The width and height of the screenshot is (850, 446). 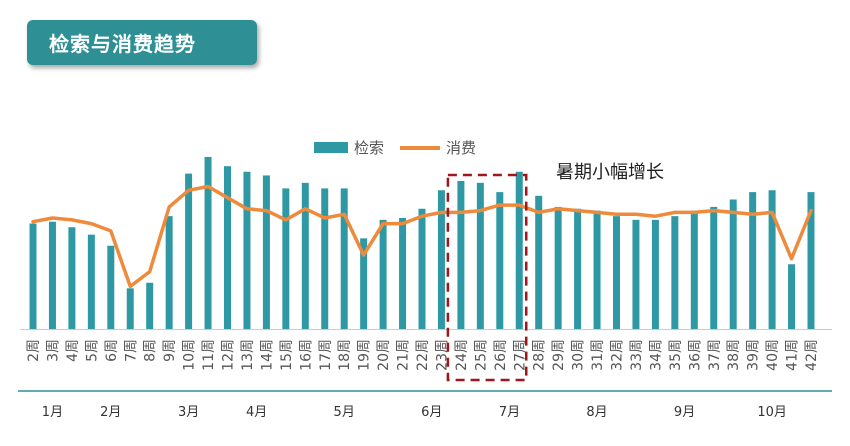 What do you see at coordinates (364, 283) in the screenshot?
I see `bar-19周` at bounding box center [364, 283].